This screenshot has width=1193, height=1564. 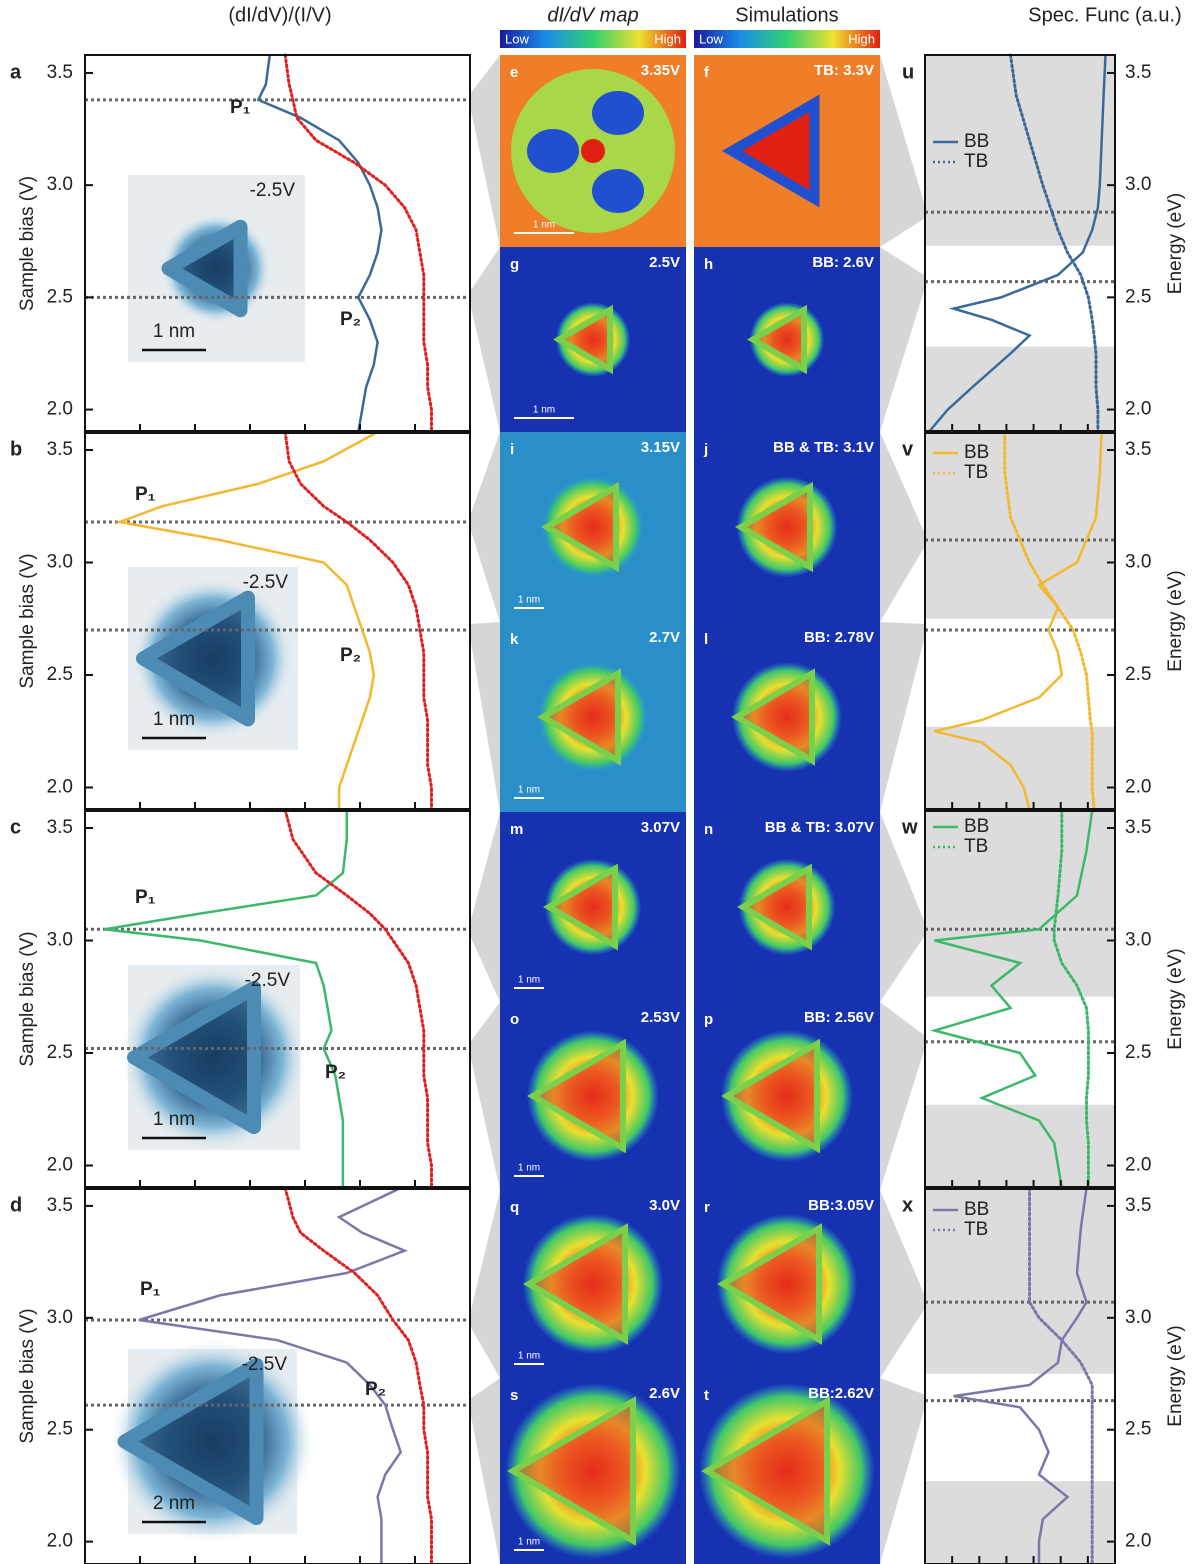 What do you see at coordinates (908, 72) in the screenshot?
I see `panel-letter: u` at bounding box center [908, 72].